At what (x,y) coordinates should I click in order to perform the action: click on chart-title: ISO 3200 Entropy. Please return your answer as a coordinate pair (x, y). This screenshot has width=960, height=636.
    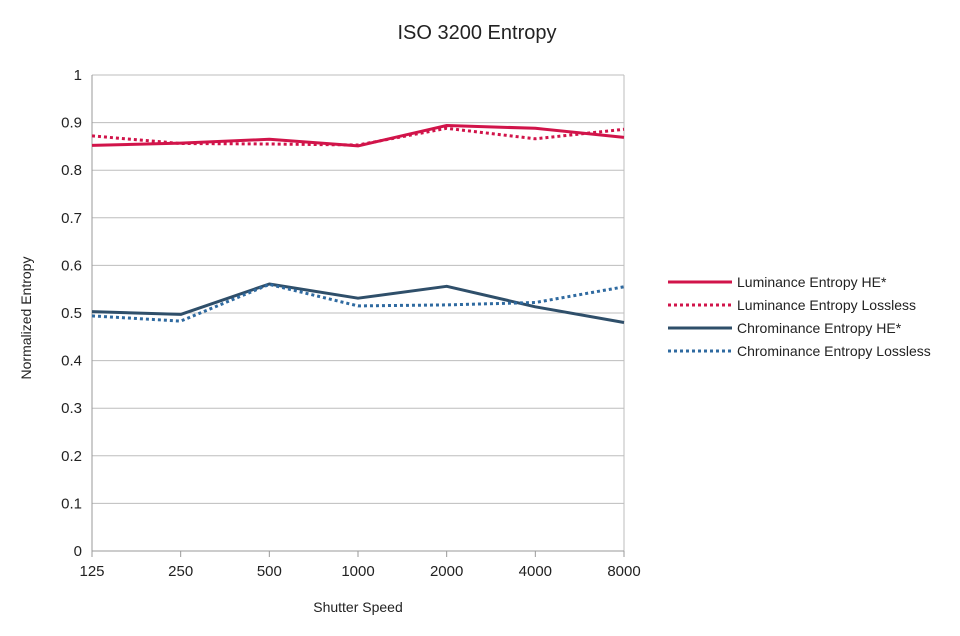
    Looking at the image, I should click on (477, 33).